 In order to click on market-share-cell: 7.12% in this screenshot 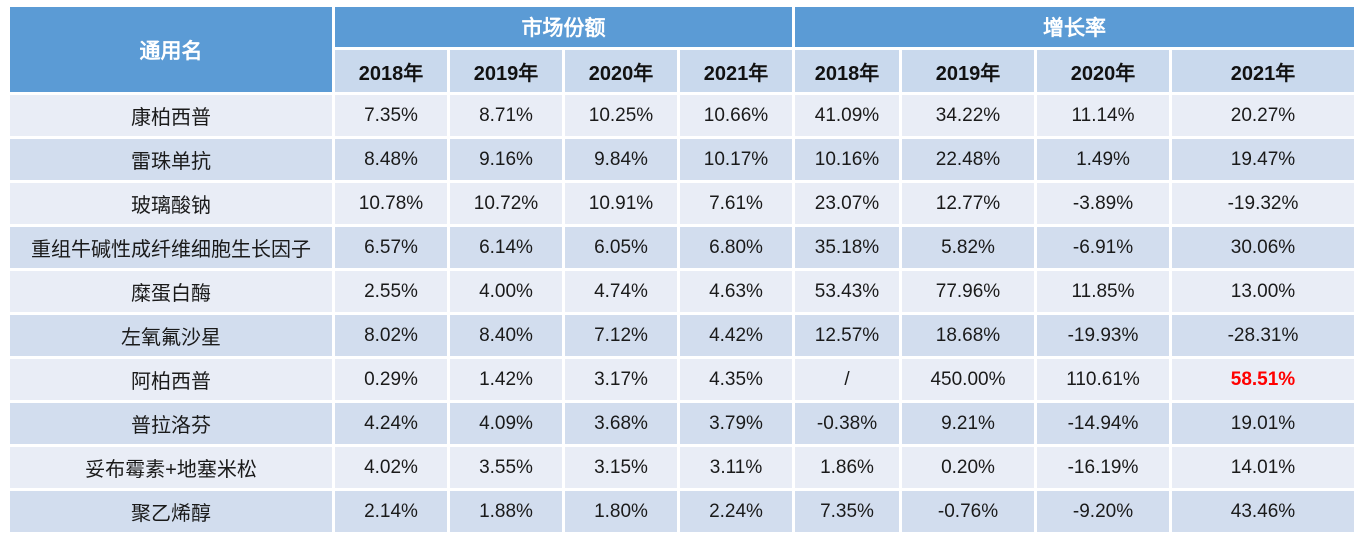, I will do `click(621, 335)`.